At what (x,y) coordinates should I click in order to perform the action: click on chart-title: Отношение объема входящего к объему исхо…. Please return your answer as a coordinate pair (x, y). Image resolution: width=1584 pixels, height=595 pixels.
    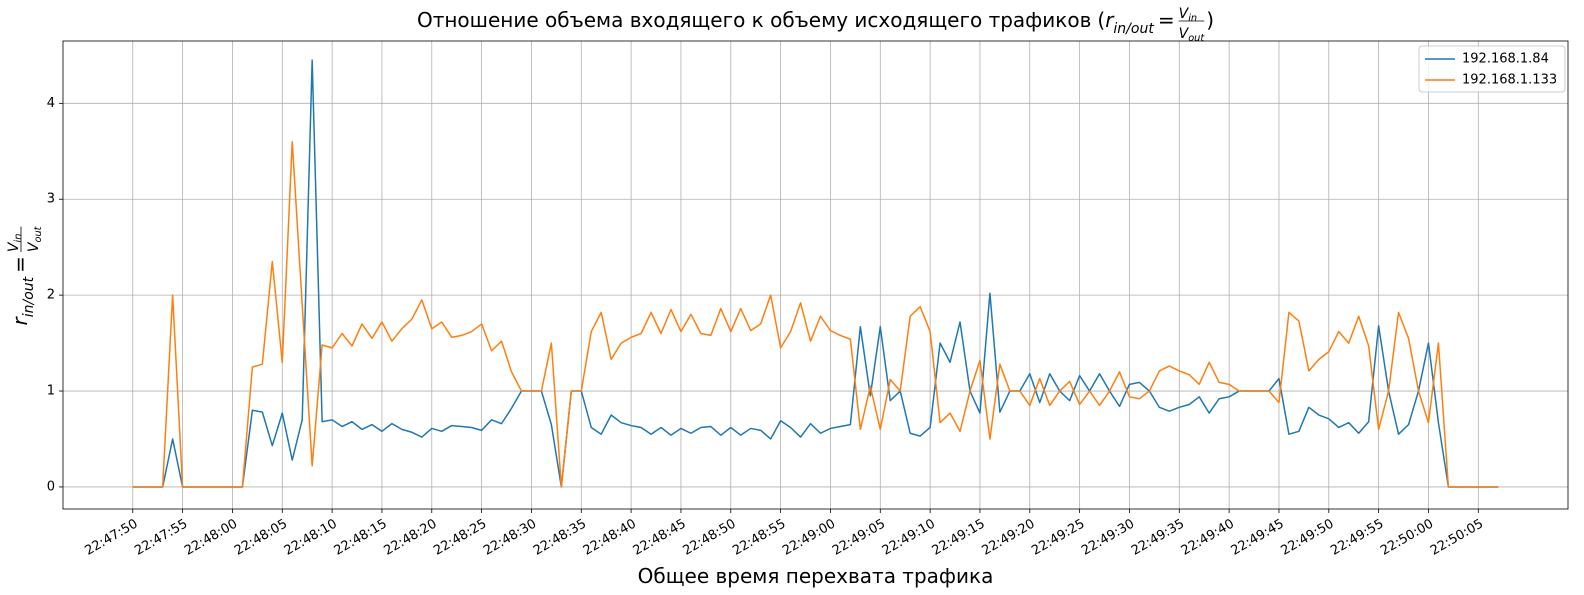
    Looking at the image, I should click on (815, 25).